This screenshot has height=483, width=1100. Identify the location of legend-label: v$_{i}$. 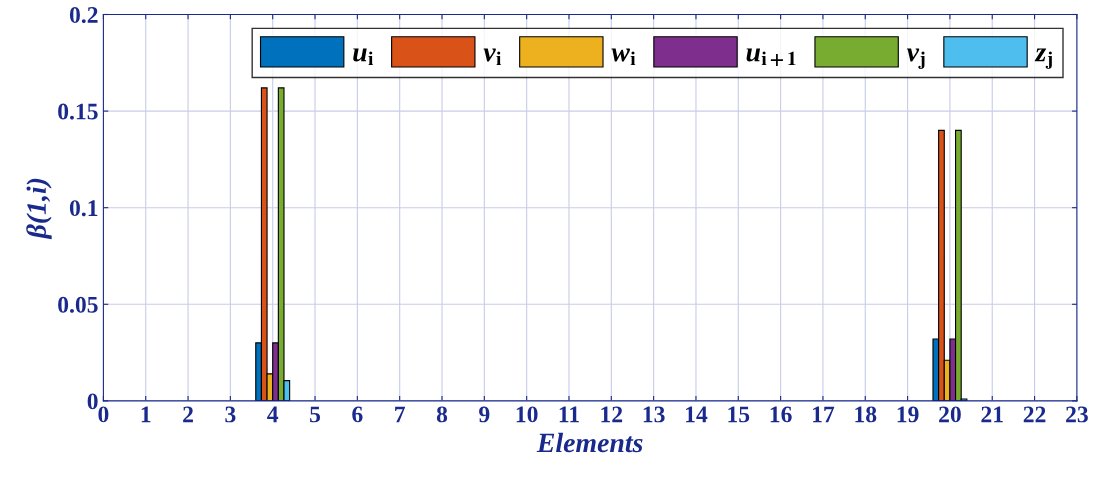
(492, 56).